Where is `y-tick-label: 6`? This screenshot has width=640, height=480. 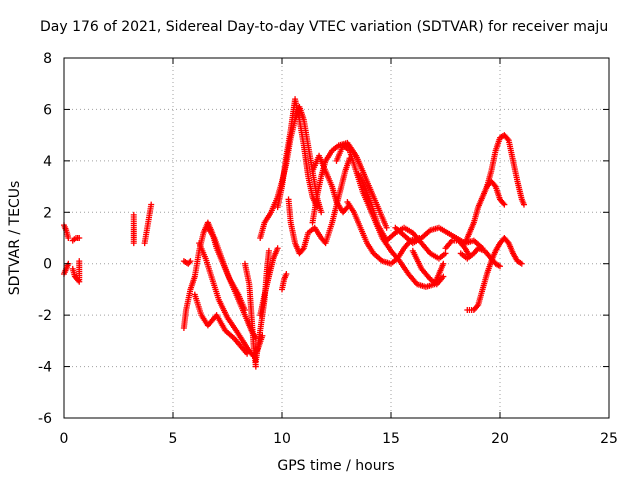
y-tick-label: 6 is located at coordinates (47, 110).